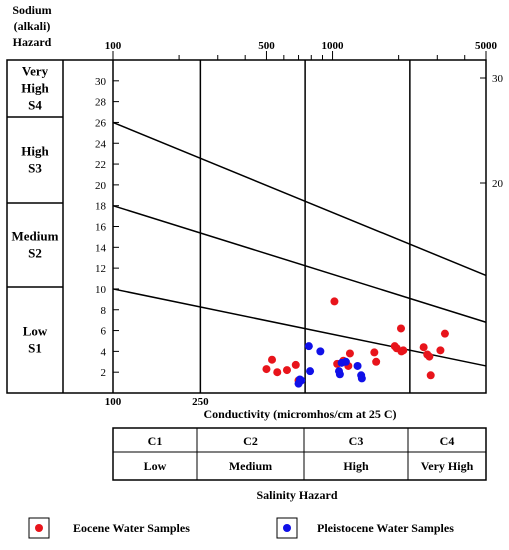 This screenshot has width=509, height=550. What do you see at coordinates (250, 466) in the screenshot?
I see `salinity-class-name: Medium` at bounding box center [250, 466].